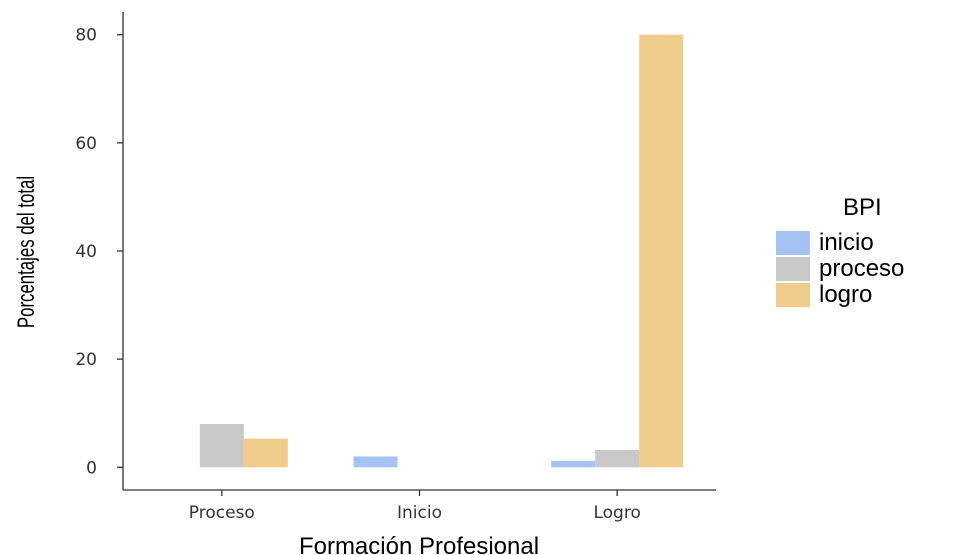  Describe the element at coordinates (661, 251) in the screenshot. I see `bar-logro-logro` at that location.